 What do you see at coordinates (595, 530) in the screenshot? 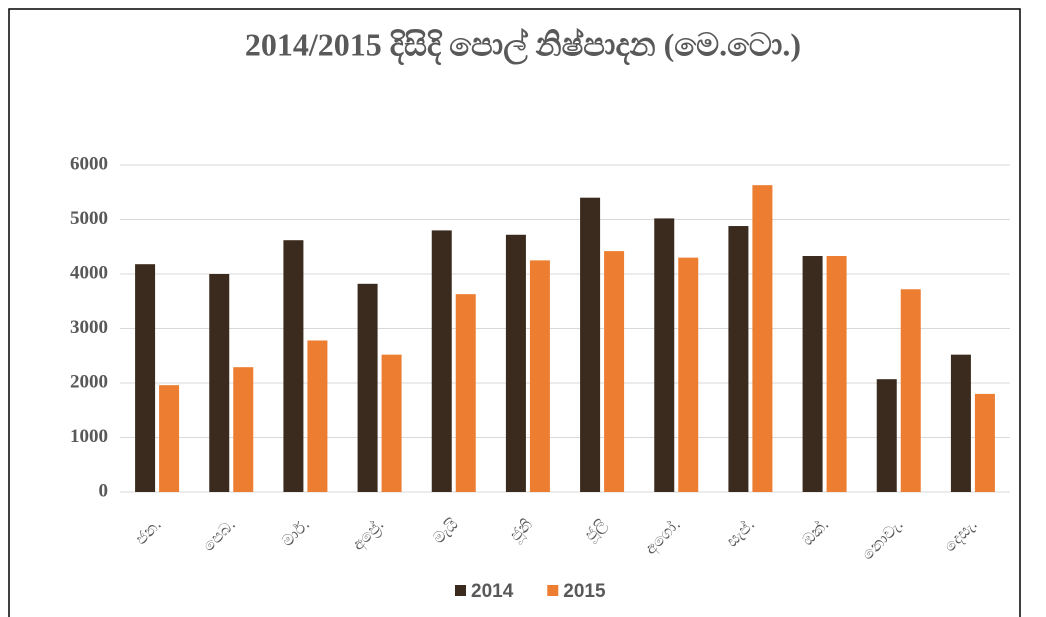
I see `x-tick-label: ජූලි` at bounding box center [595, 530].